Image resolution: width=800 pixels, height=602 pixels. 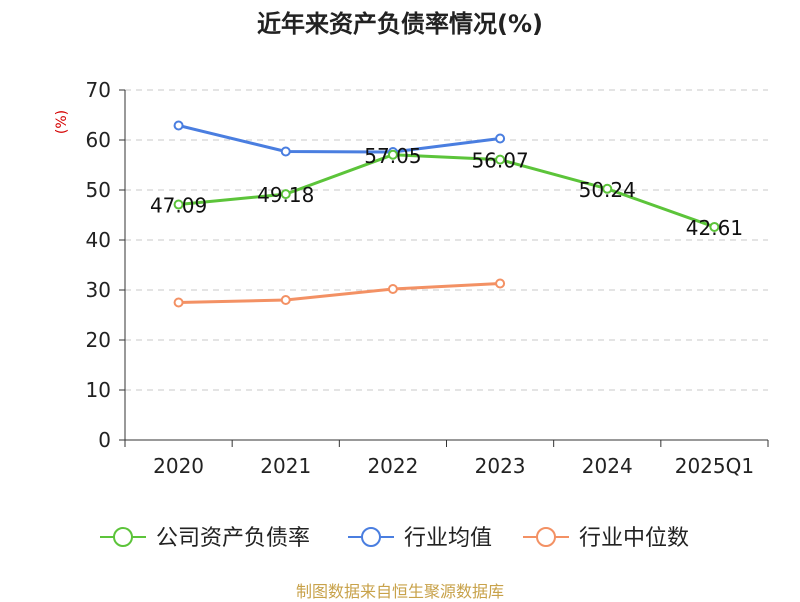 I want to click on data-label: 50.24, so click(x=607, y=190).